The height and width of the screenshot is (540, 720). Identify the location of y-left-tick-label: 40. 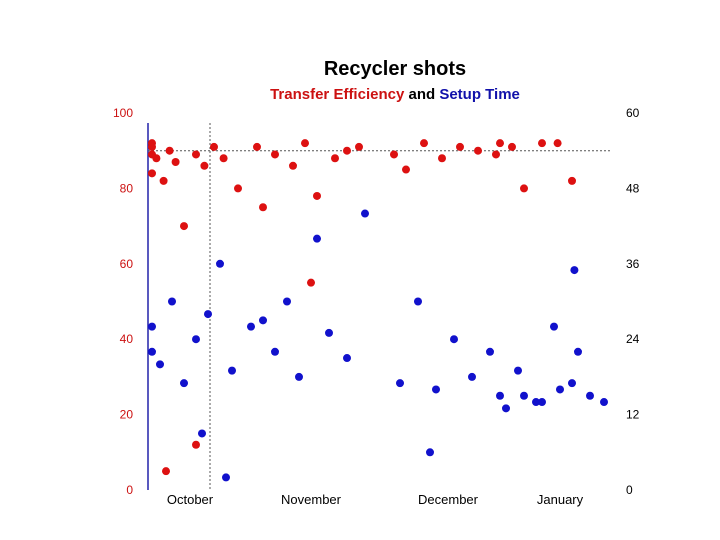
(127, 339).